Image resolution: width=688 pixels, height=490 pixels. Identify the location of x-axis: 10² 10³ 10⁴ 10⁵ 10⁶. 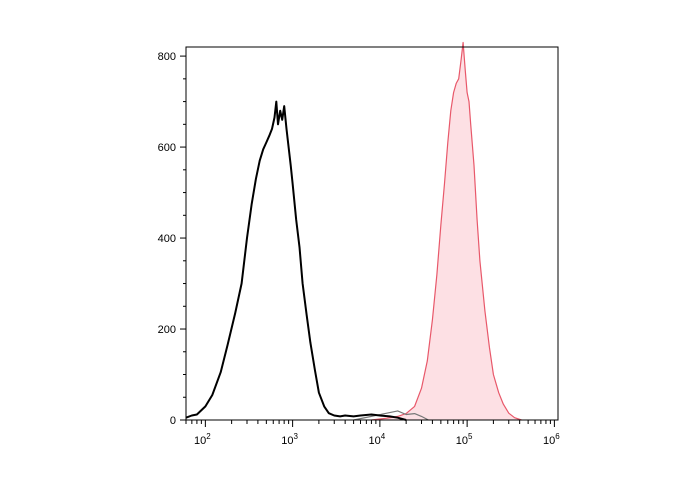
(372, 433).